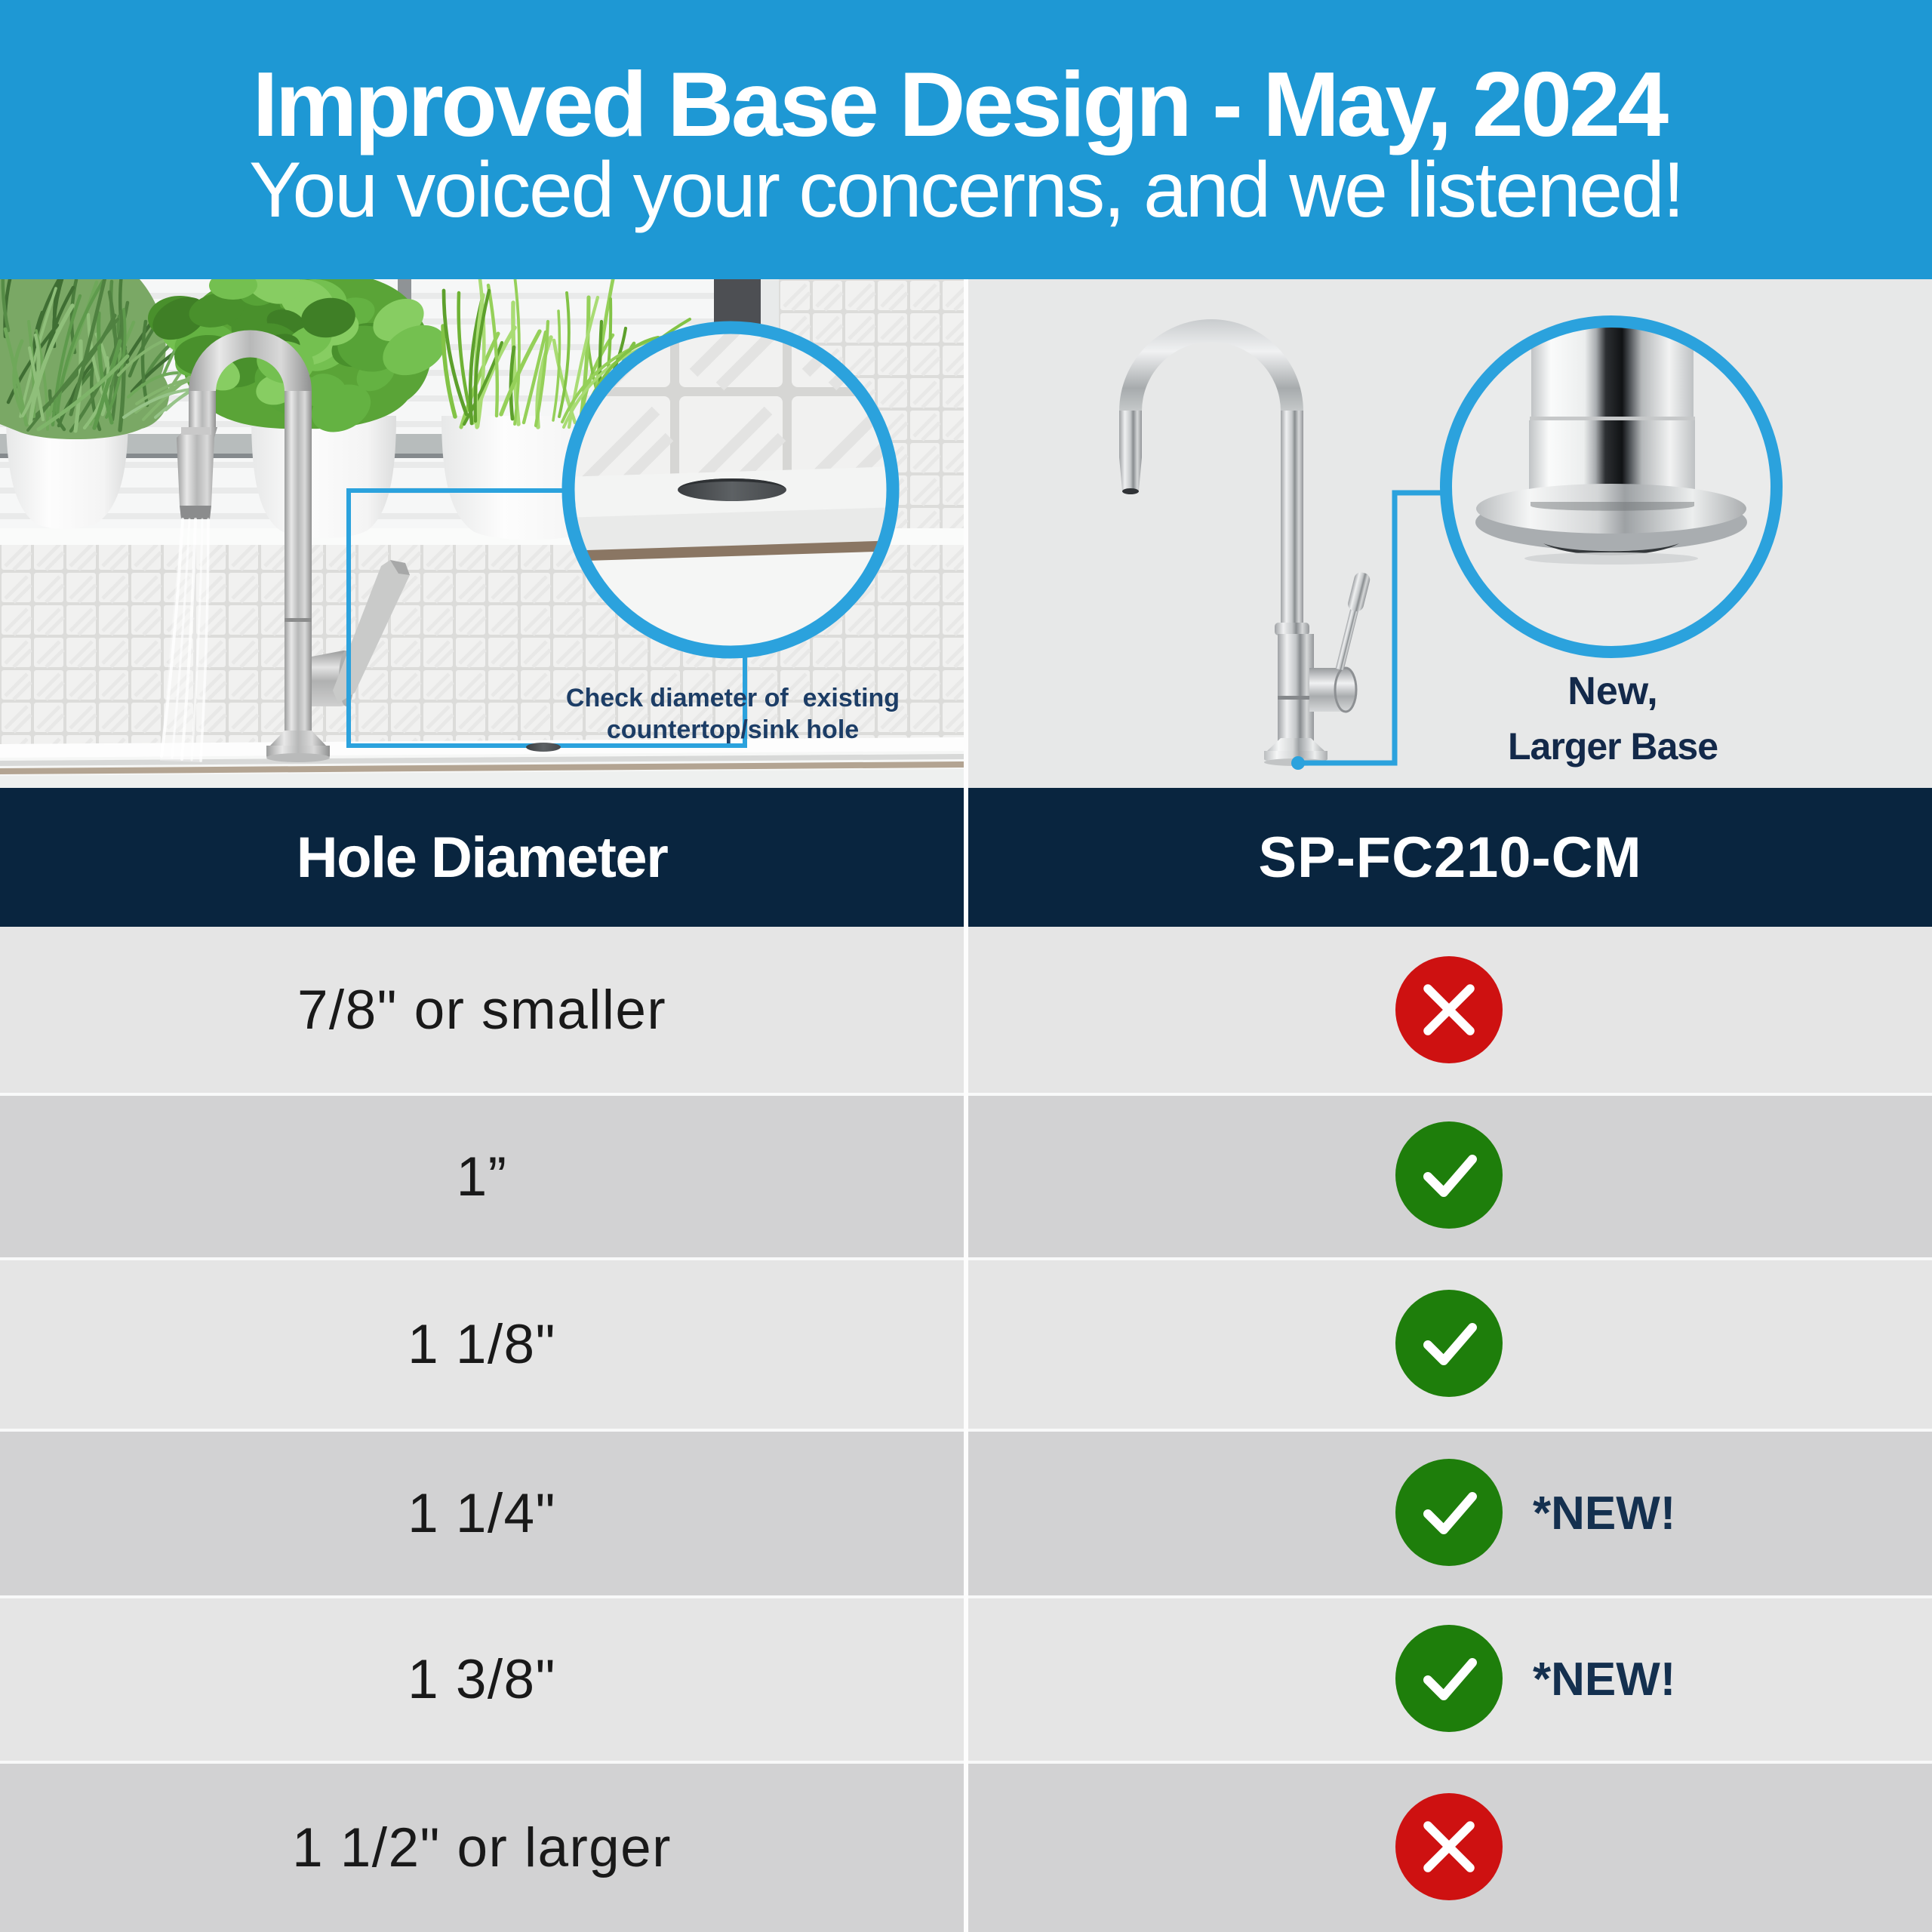 The image size is (1932, 1932). Describe the element at coordinates (1613, 746) in the screenshot. I see `svg-text: Larger Base` at that location.